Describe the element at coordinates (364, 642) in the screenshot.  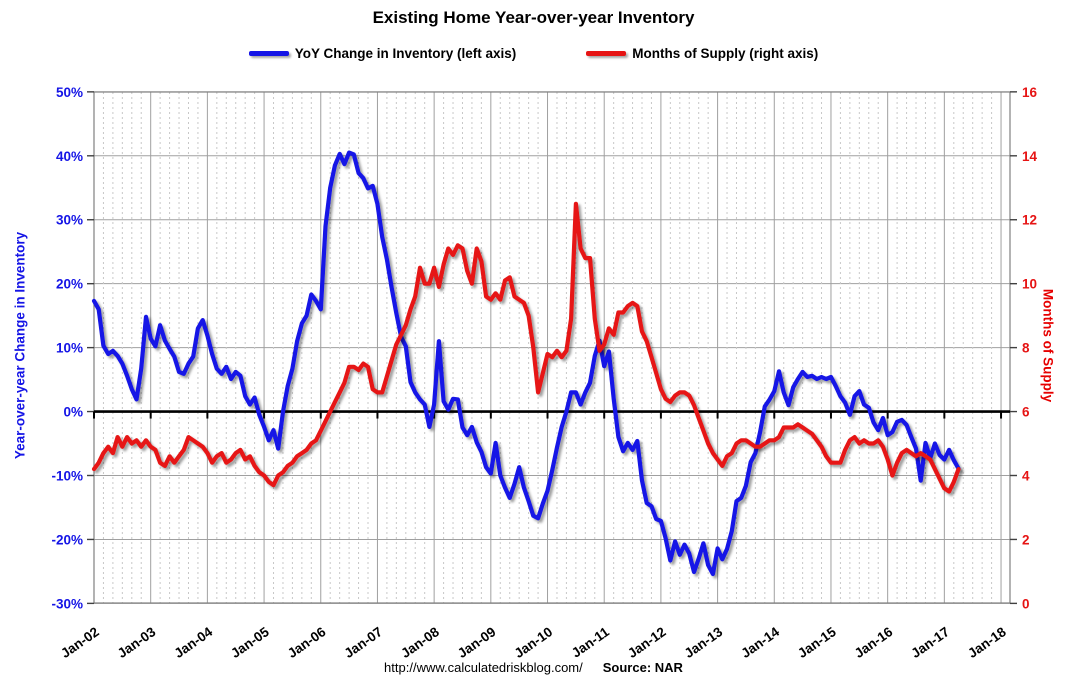
I see `x-axis-tick-label: Jan-07` at that location.